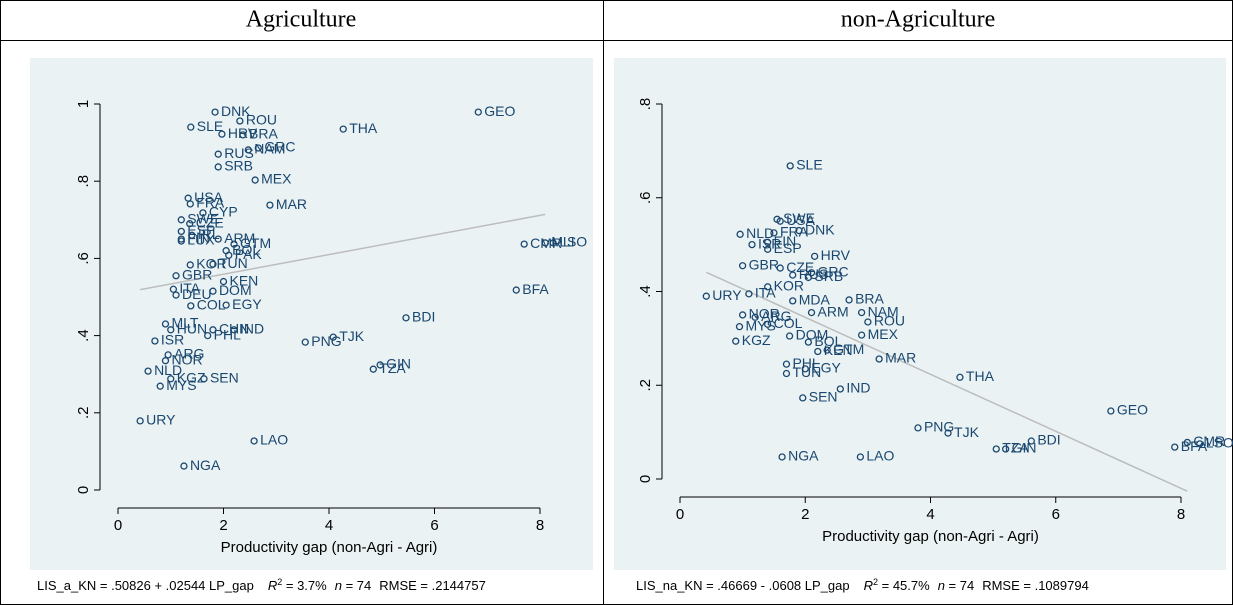  What do you see at coordinates (191, 378) in the screenshot?
I see `point-label: KGZ` at bounding box center [191, 378].